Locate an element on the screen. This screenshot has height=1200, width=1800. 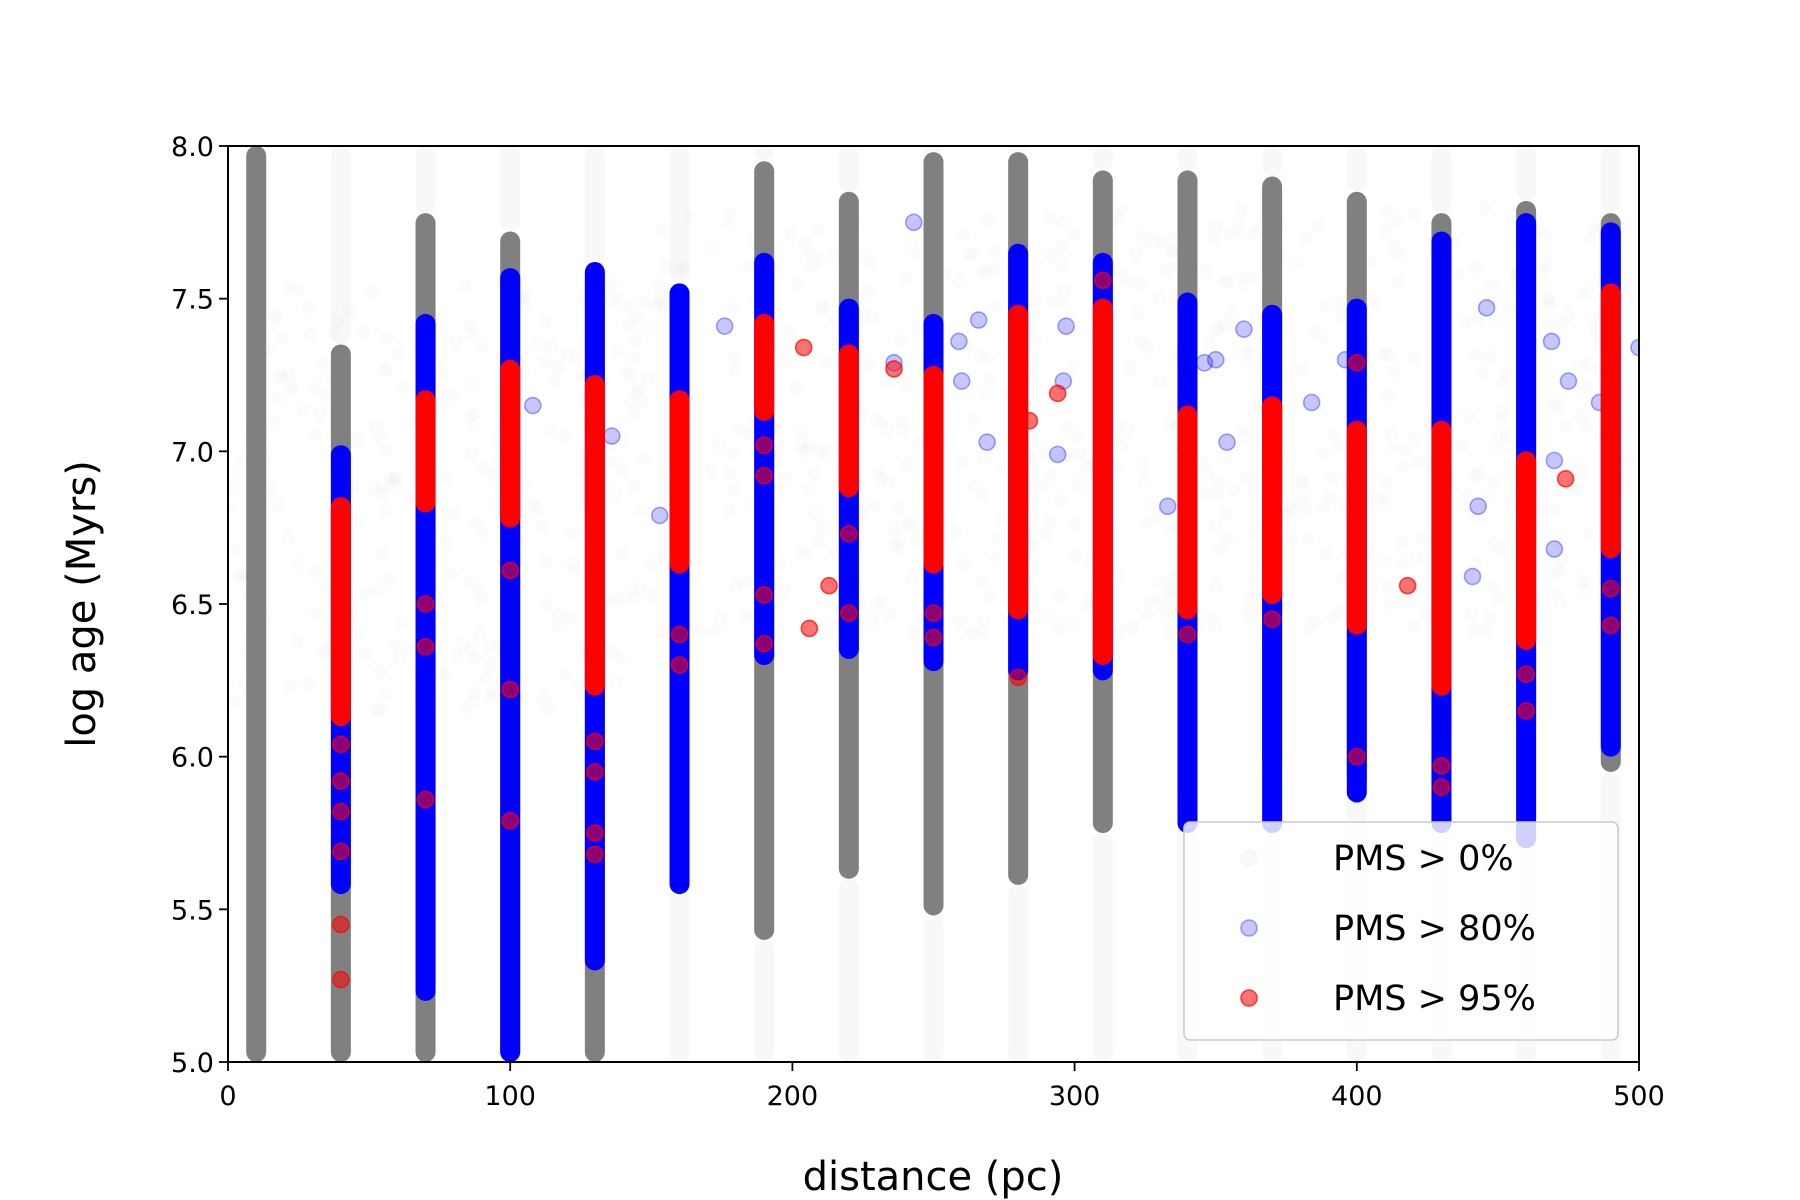
series-column is located at coordinates (1526, 550).